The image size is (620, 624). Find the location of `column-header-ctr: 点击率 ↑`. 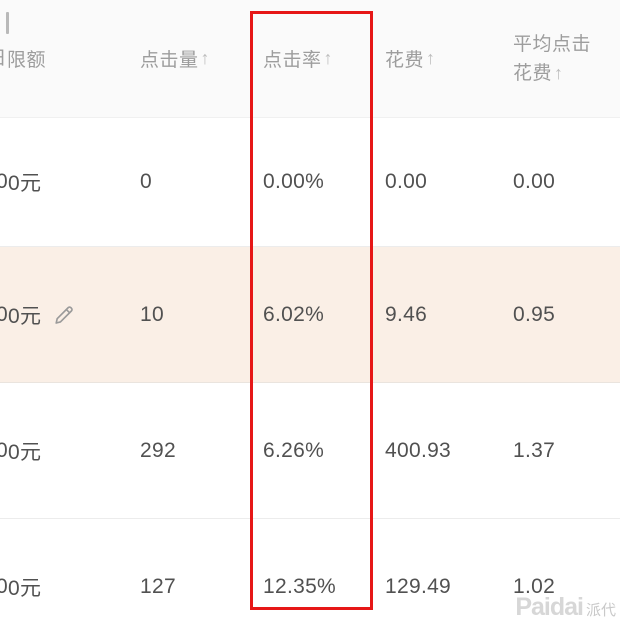

column-header-ctr: 点击率 ↑ is located at coordinates (298, 58).